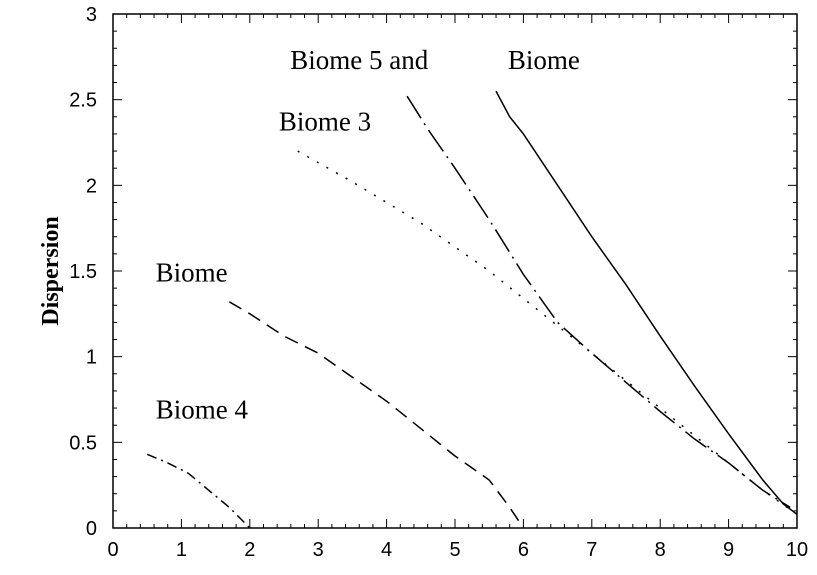  Describe the element at coordinates (91, 358) in the screenshot. I see `y-tick-label: 1` at that location.